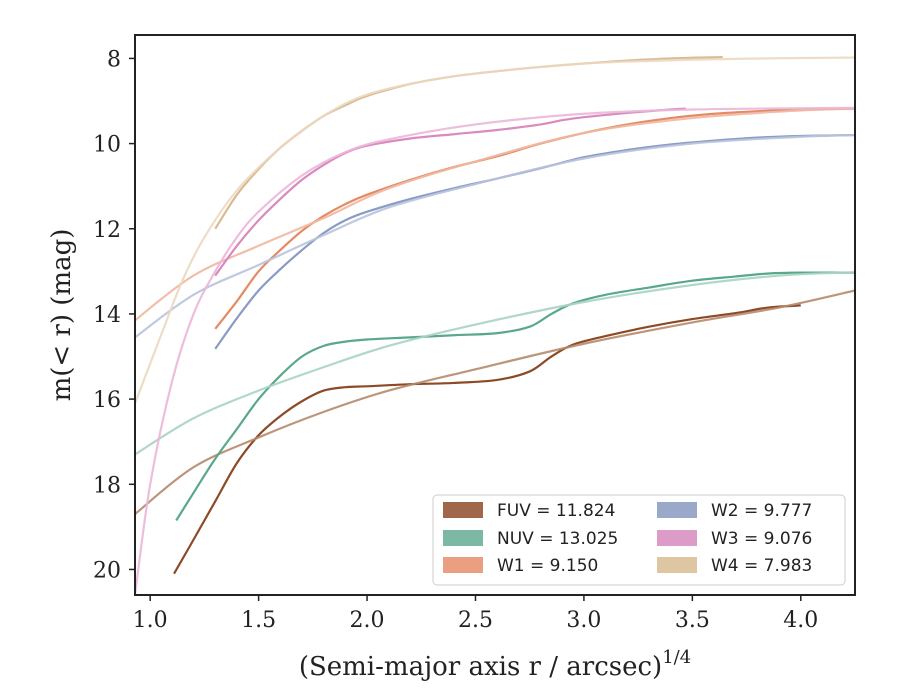 This screenshot has height=700, width=900. I want to click on x-tick-label: 1.0, so click(150, 620).